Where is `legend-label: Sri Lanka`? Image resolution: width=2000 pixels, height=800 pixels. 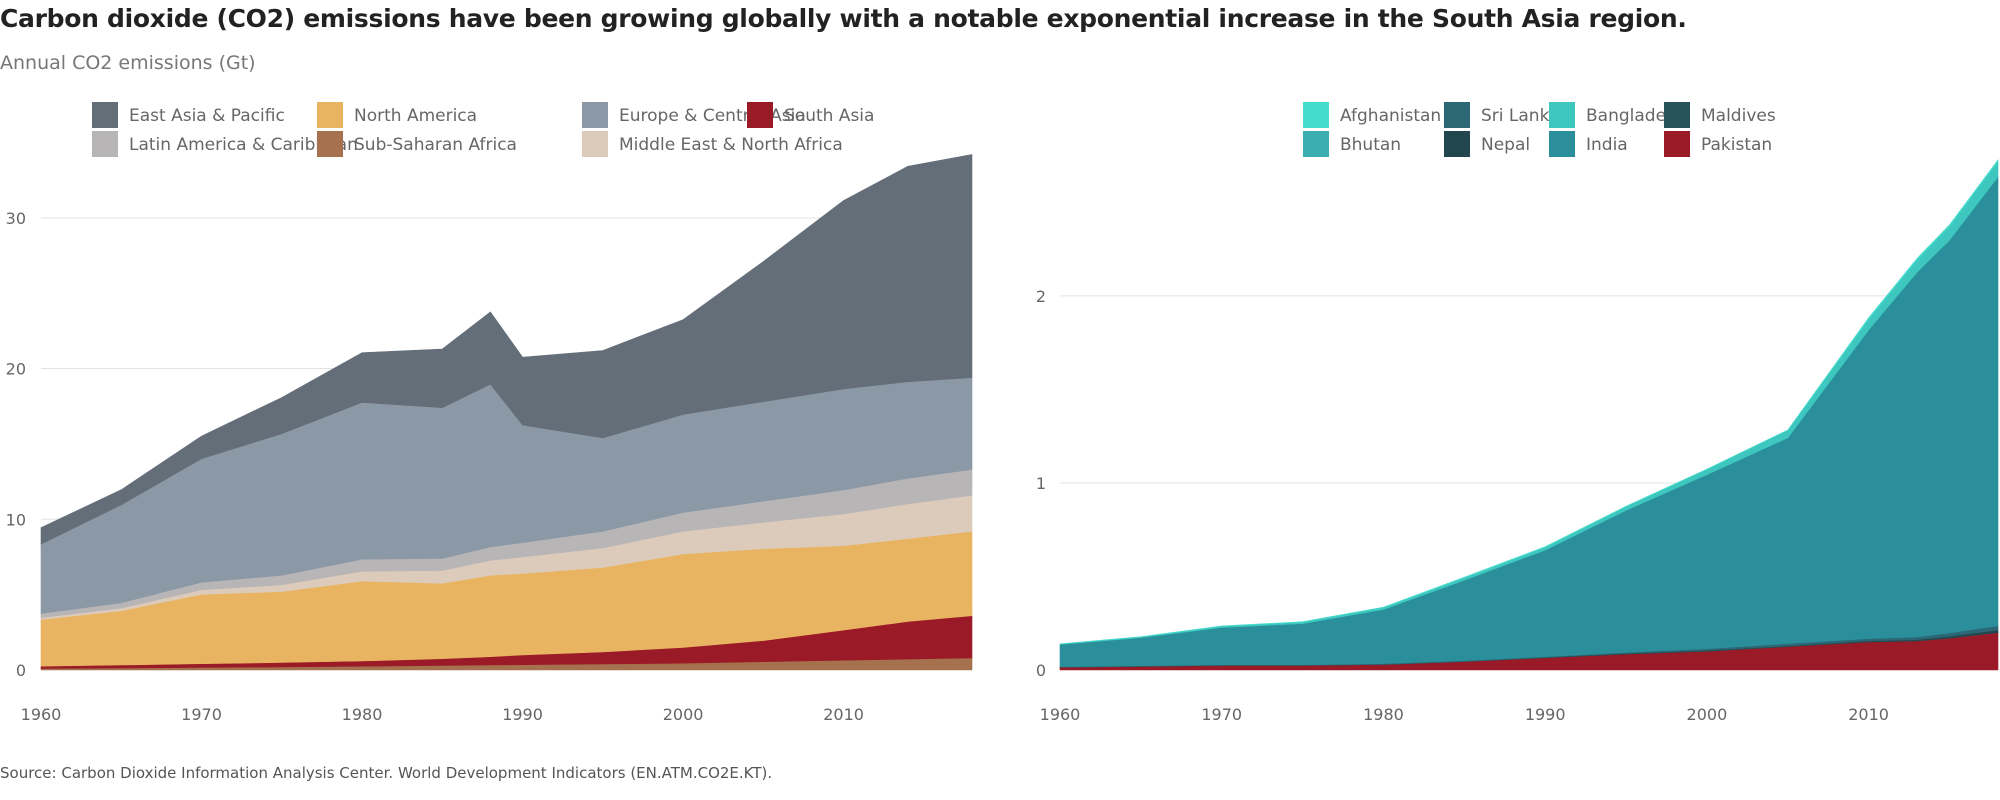
legend-label: Sri Lanka is located at coordinates (1520, 116).